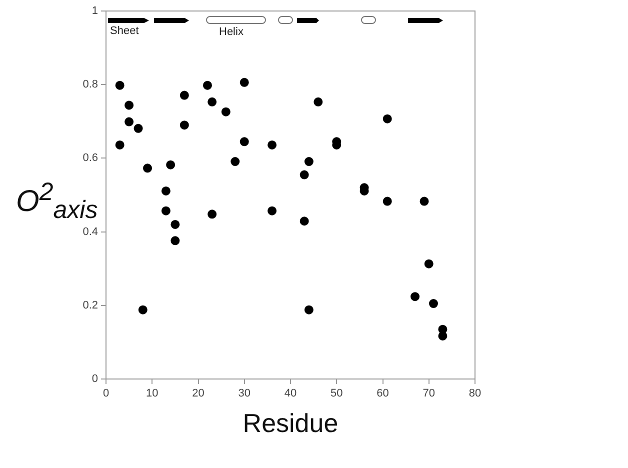 Image resolution: width=628 pixels, height=468 pixels. Describe the element at coordinates (95, 379) in the screenshot. I see `y-tick-label: 0` at that location.